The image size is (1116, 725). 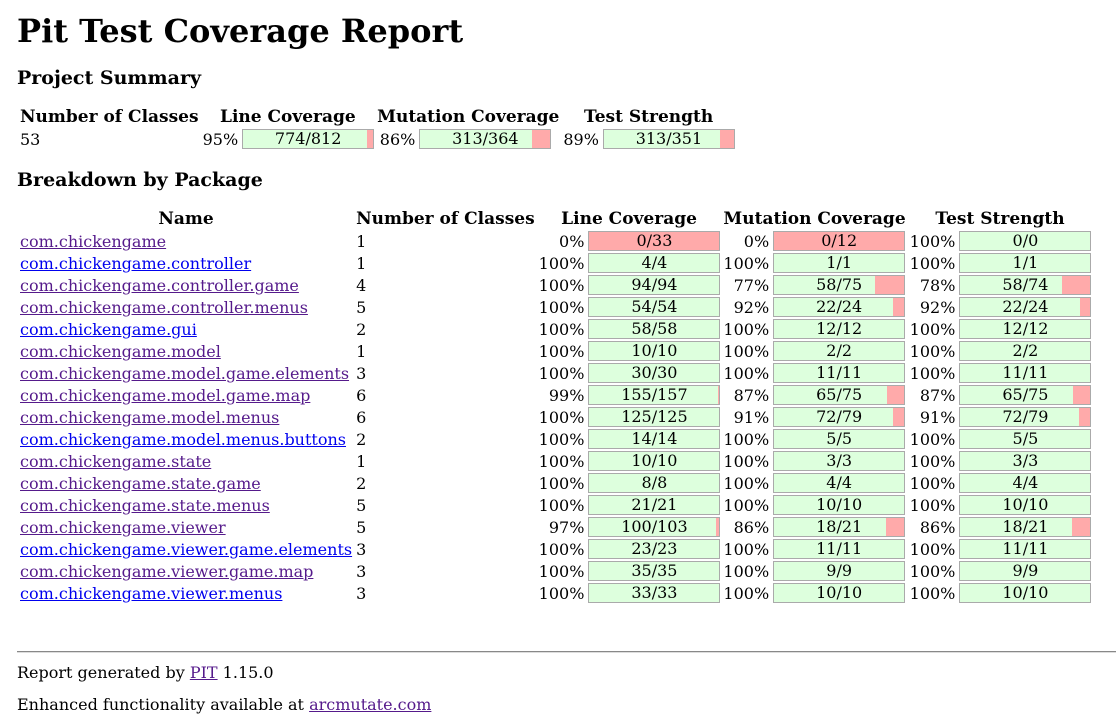 I want to click on package-strength-bar-label: 72/79, so click(x=1025, y=416).